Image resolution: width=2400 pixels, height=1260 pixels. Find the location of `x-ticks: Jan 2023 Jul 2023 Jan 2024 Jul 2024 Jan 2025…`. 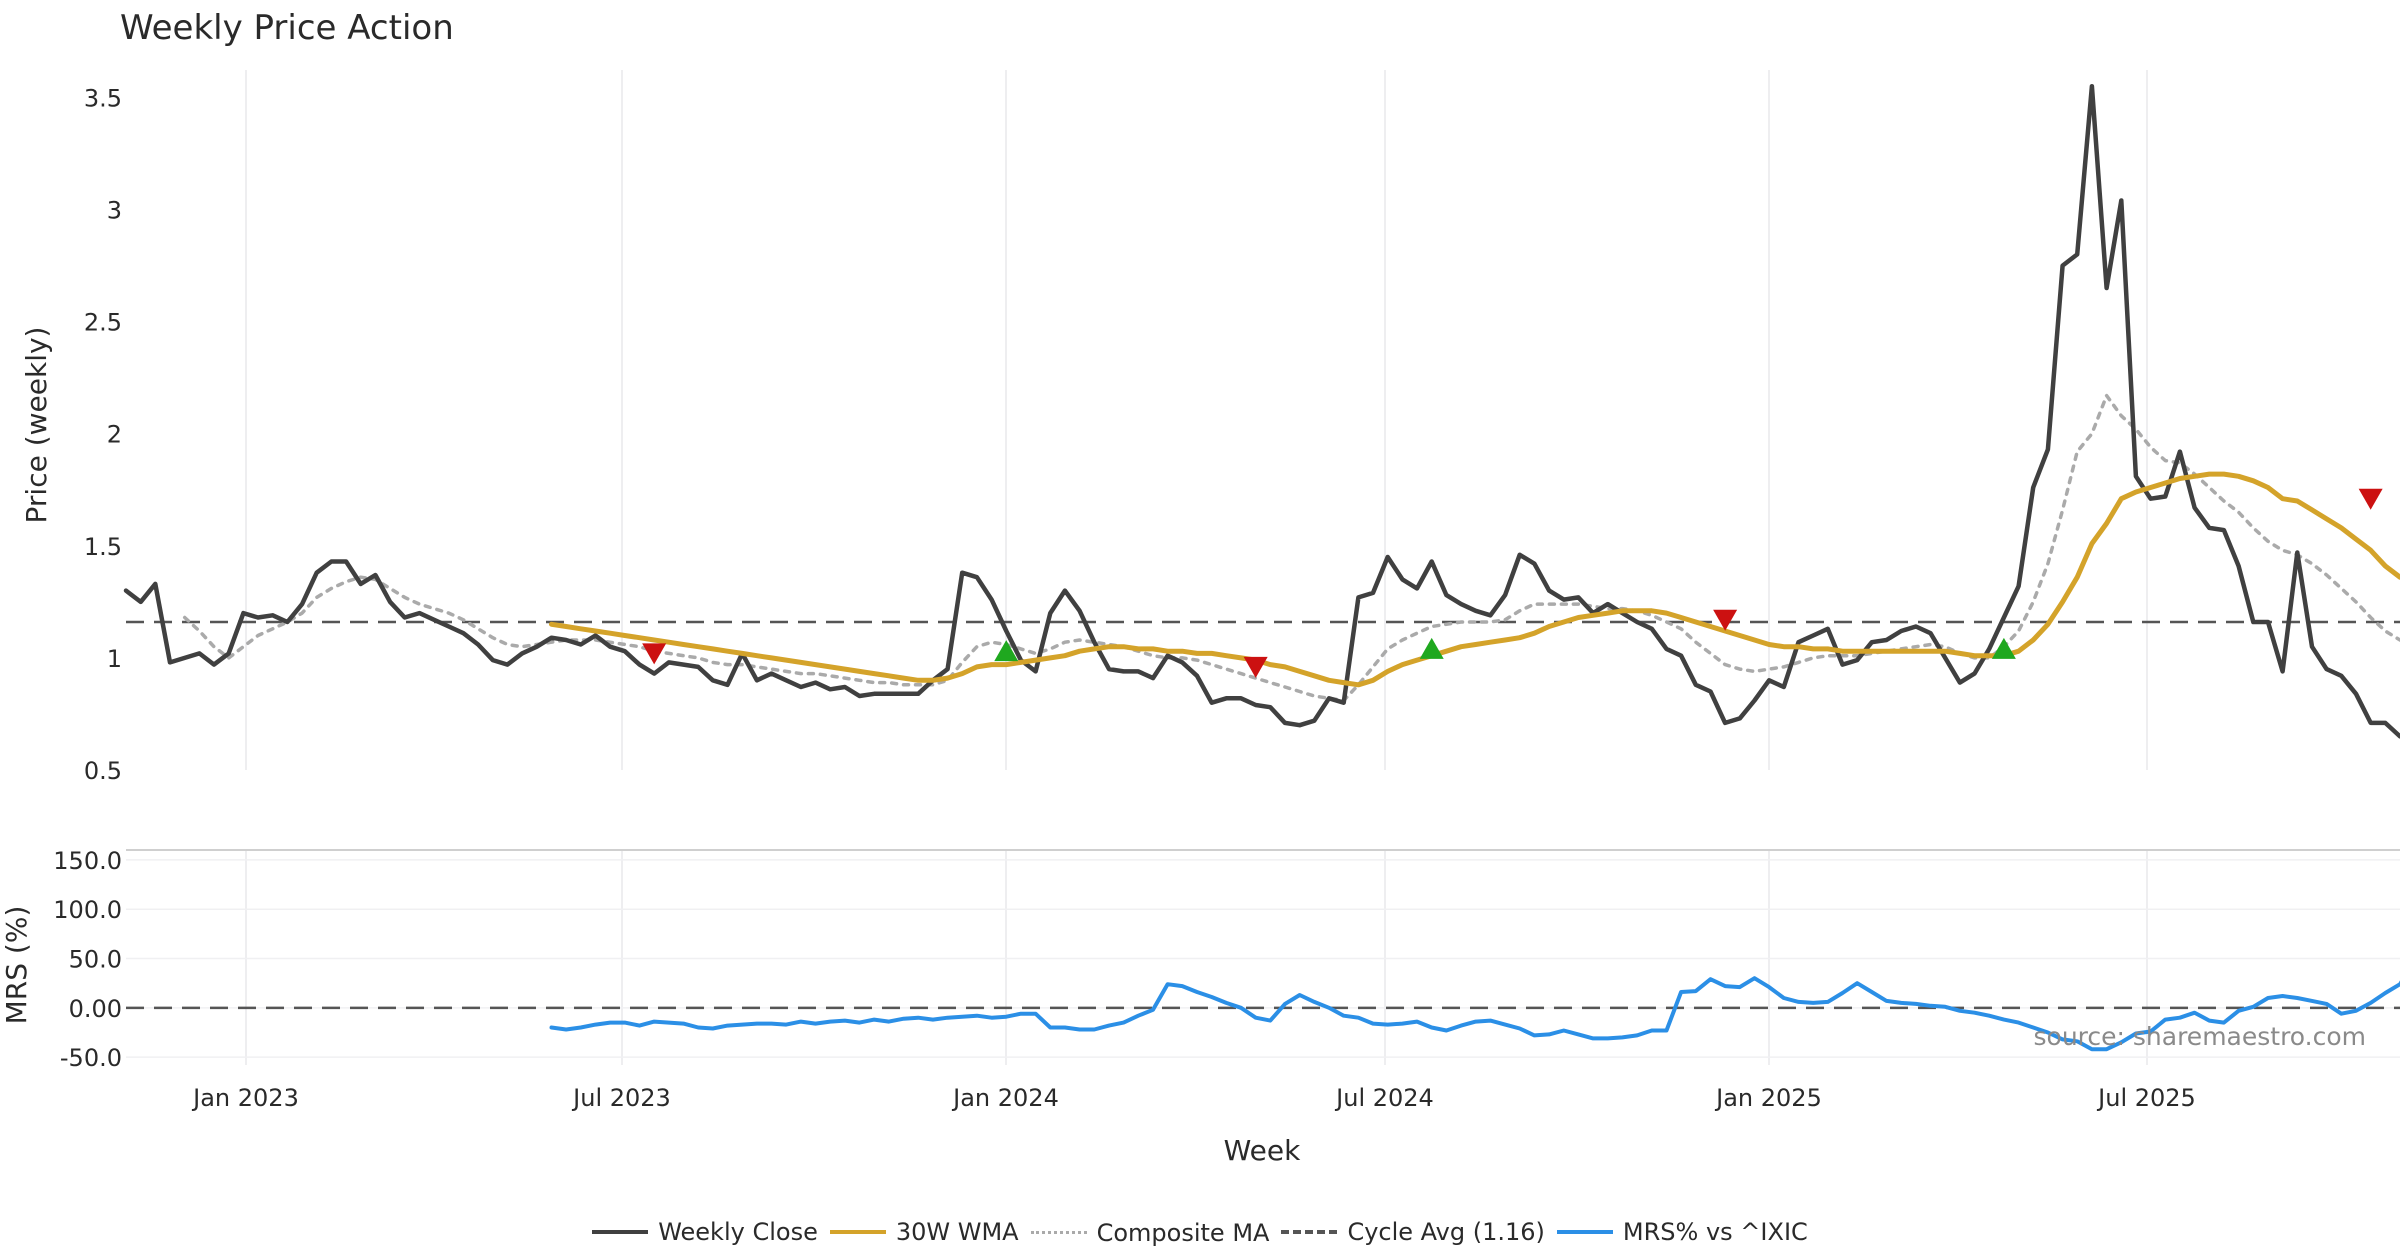

x-ticks: Jan 2023 Jul 2023 Jan 2024 Jul 2024 Jan 2025… is located at coordinates (1193, 1098).